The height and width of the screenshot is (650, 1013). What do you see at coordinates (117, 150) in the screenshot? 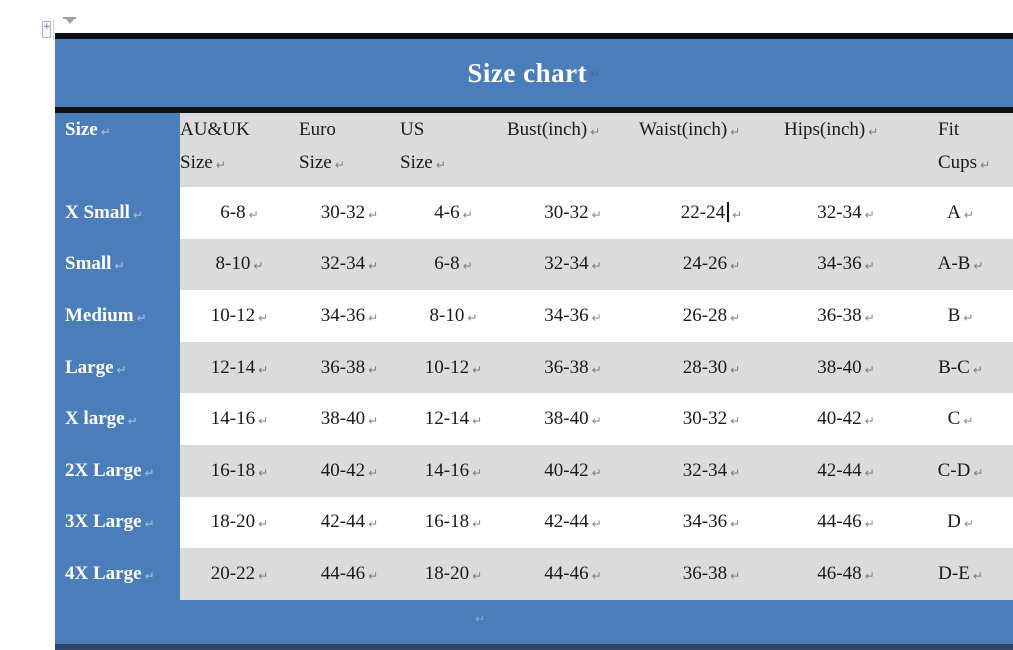
I see `column-header-size: Size ↵` at bounding box center [117, 150].